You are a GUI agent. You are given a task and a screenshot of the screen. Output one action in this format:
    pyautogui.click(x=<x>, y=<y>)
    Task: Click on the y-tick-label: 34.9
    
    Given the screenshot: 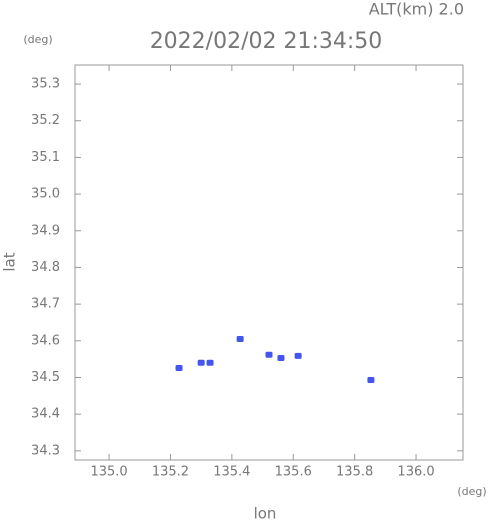 What is the action you would take?
    pyautogui.click(x=45, y=230)
    